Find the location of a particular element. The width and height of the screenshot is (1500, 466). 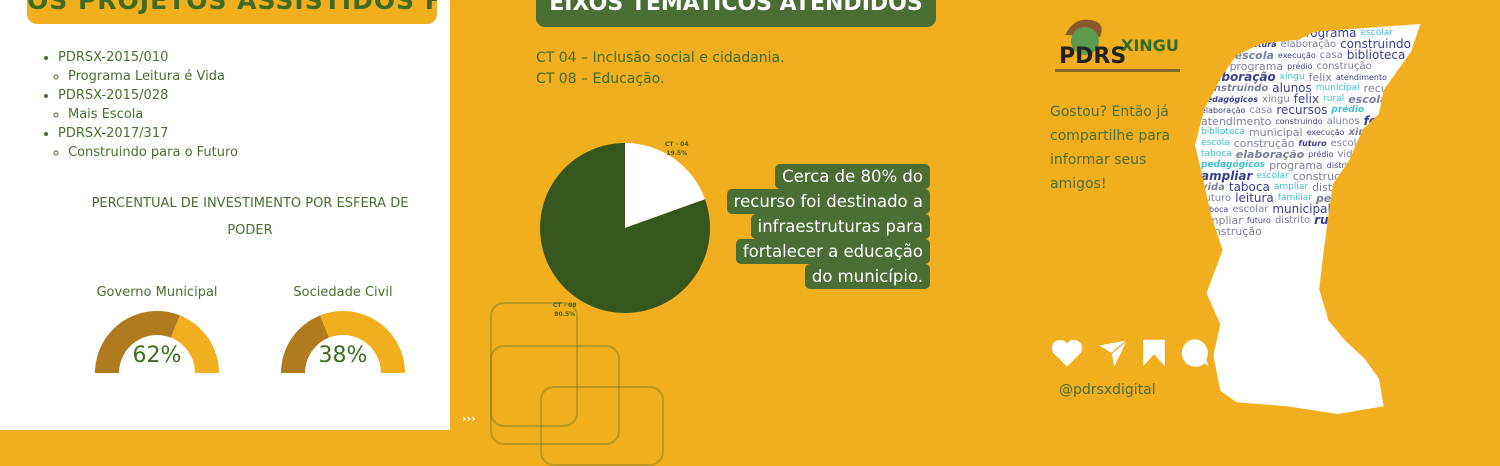

svg-text: PDRS is located at coordinates (1092, 56).